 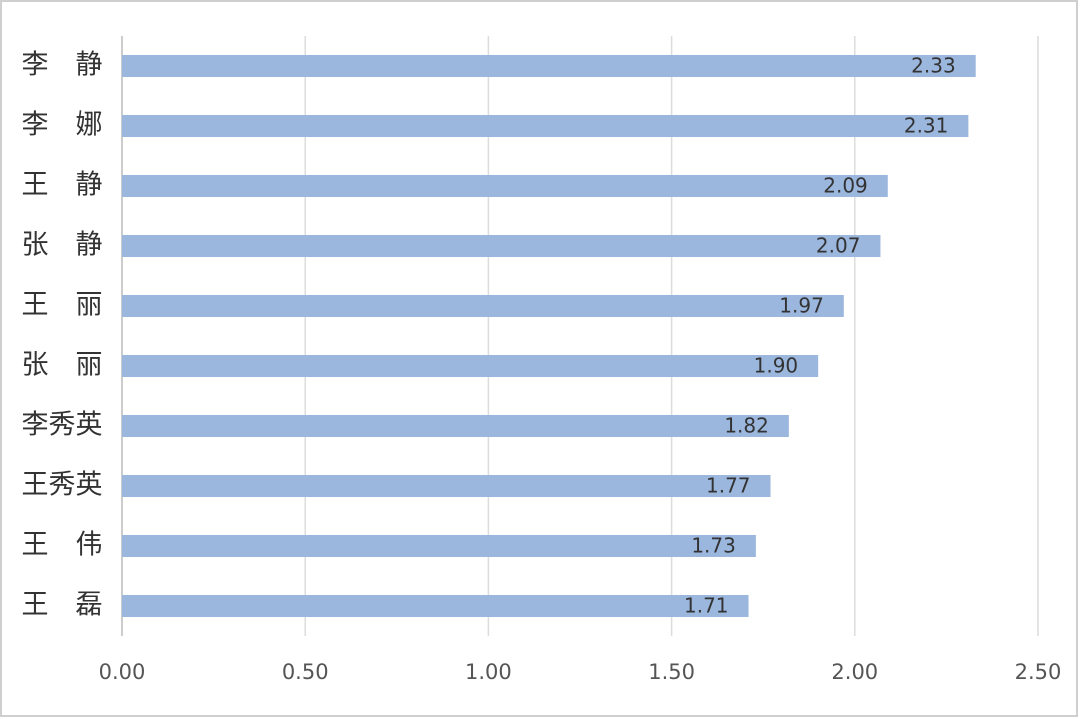 What do you see at coordinates (62, 605) in the screenshot?
I see `y-tick-label: 王 磊` at bounding box center [62, 605].